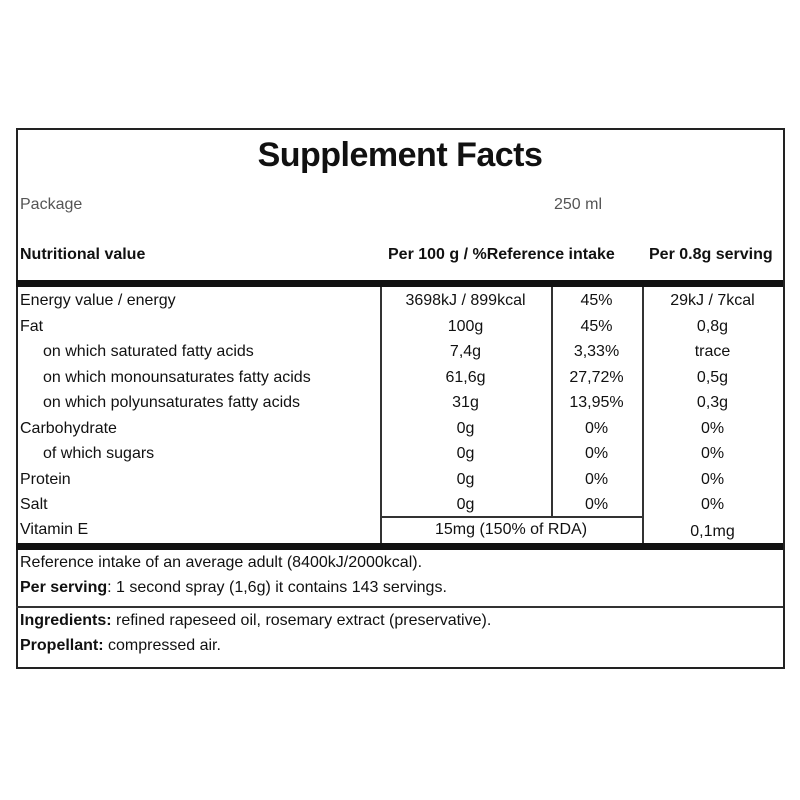 The height and width of the screenshot is (800, 800). What do you see at coordinates (62, 645) in the screenshot?
I see `propellant-label: Propellant:` at bounding box center [62, 645].